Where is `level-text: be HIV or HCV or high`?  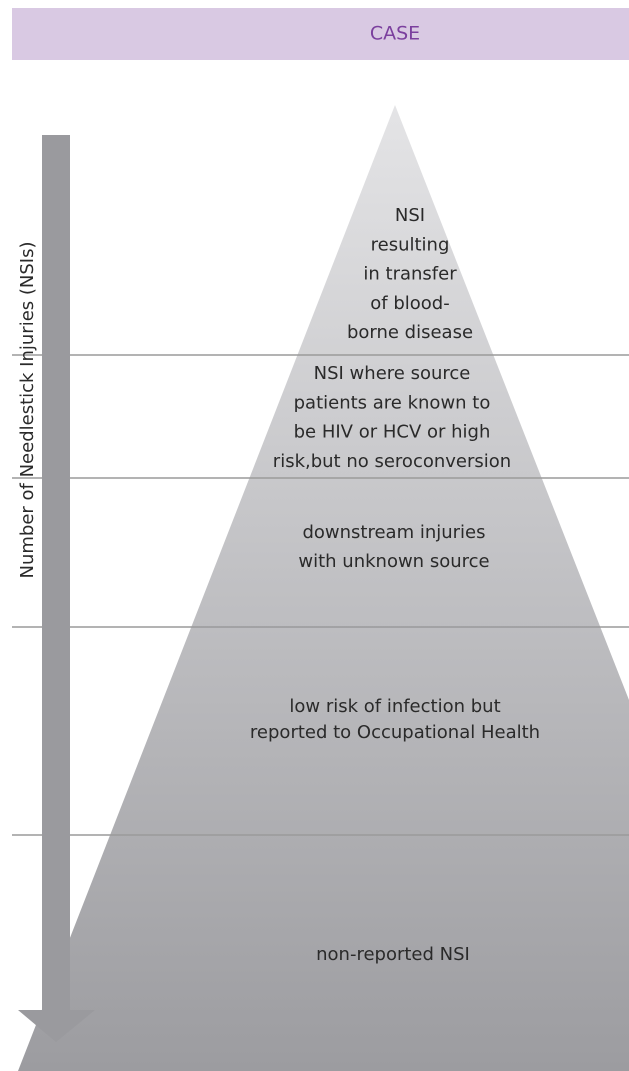
level-text: be HIV or HCV or high is located at coordinates (392, 432).